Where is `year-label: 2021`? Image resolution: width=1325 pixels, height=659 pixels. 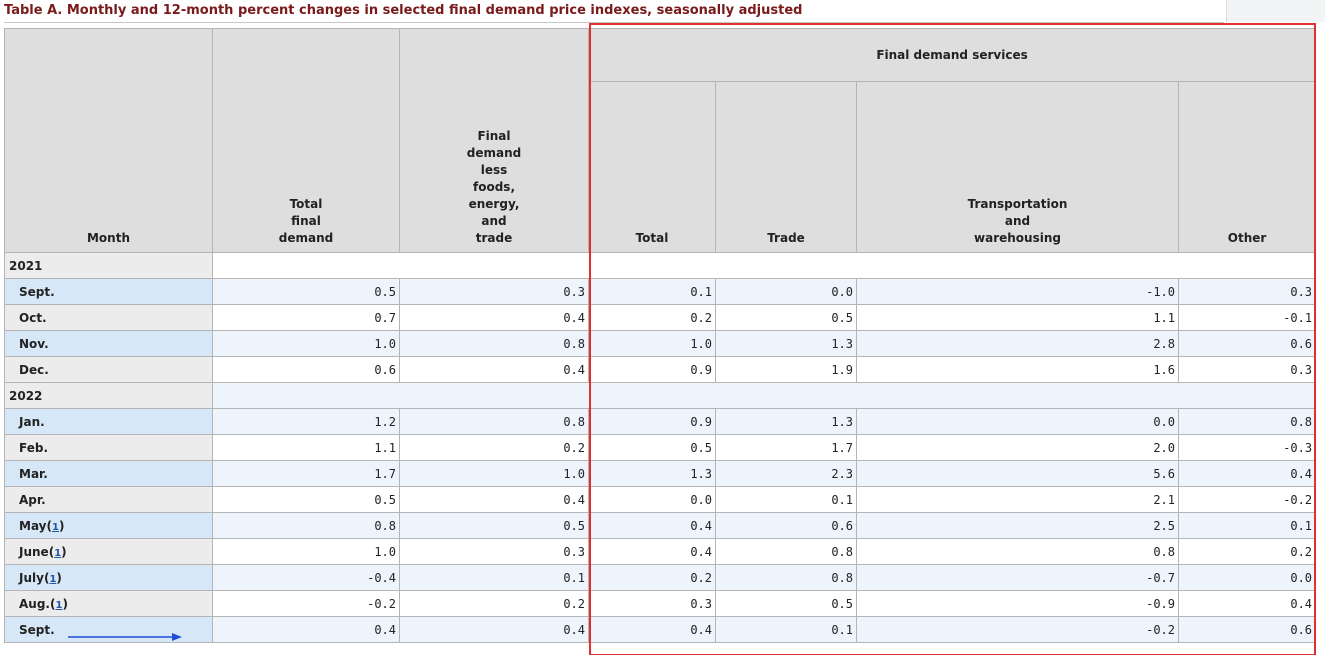
year-label: 2021 is located at coordinates (108, 265).